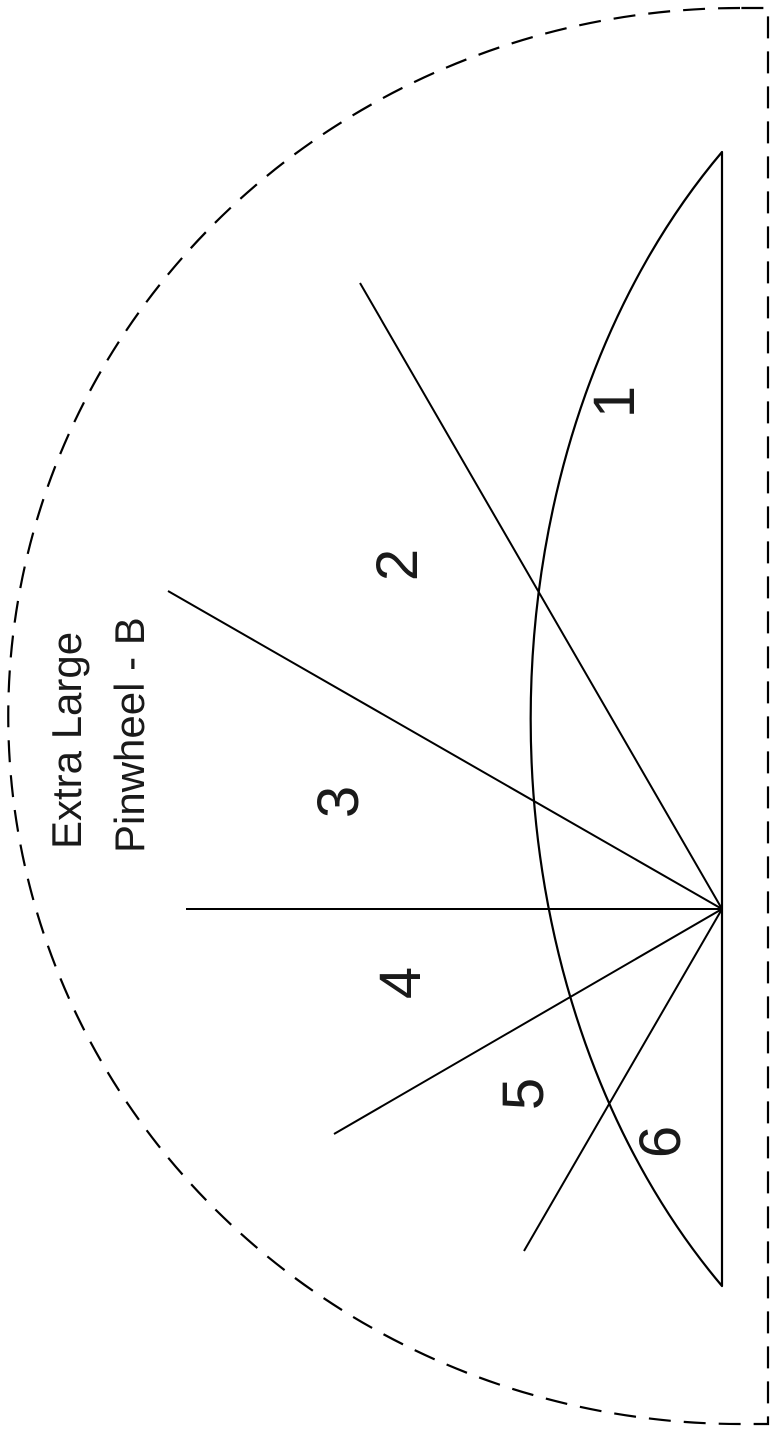 This screenshot has width=771, height=1436. Describe the element at coordinates (400, 983) in the screenshot. I see `piece-label-4: 4` at that location.